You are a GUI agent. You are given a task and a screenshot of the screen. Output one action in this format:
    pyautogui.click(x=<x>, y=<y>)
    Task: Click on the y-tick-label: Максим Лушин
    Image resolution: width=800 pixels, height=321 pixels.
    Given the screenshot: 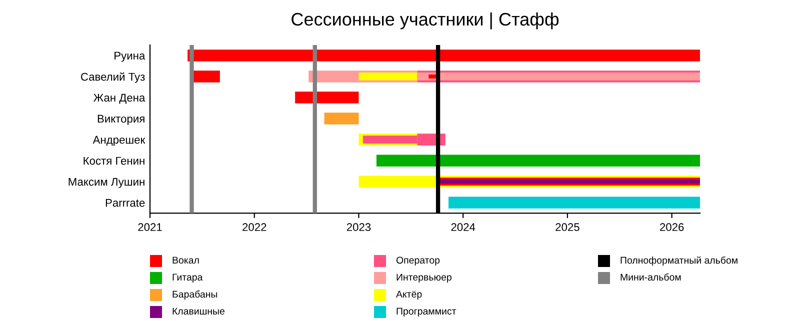 What is the action you would take?
    pyautogui.click(x=106, y=183)
    